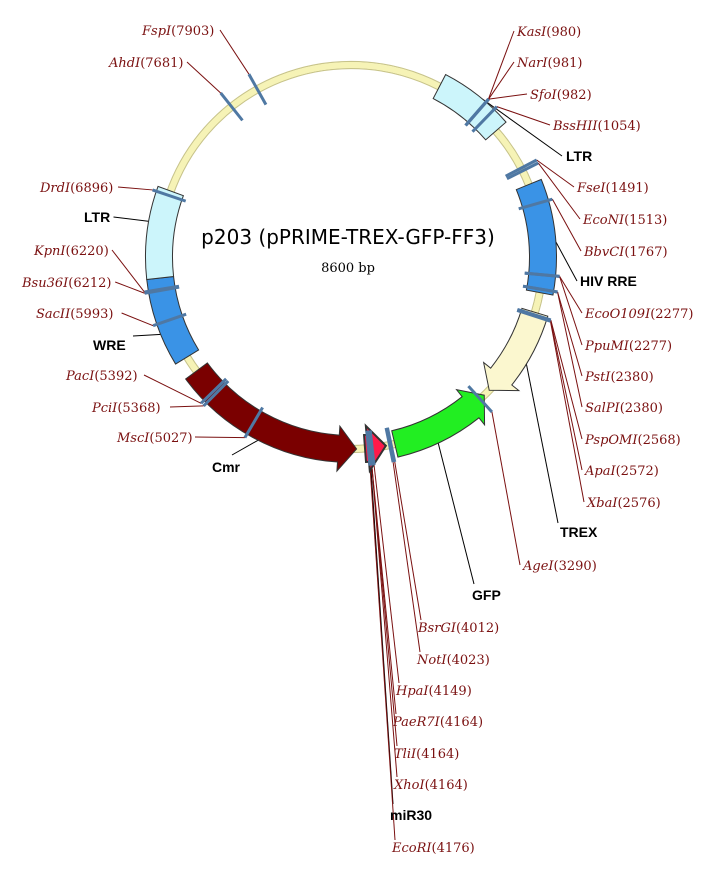  What do you see at coordinates (608, 281) in the screenshot?
I see `feature-label-hiv-rre: HIV RRE` at bounding box center [608, 281].